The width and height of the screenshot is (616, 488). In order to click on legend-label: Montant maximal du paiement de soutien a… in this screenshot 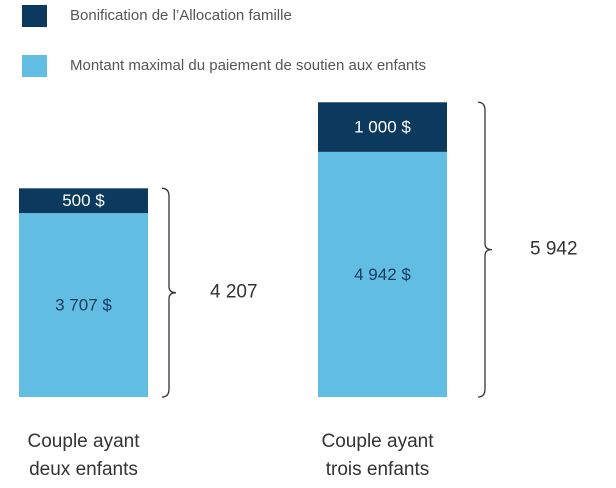, I will do `click(248, 65)`.